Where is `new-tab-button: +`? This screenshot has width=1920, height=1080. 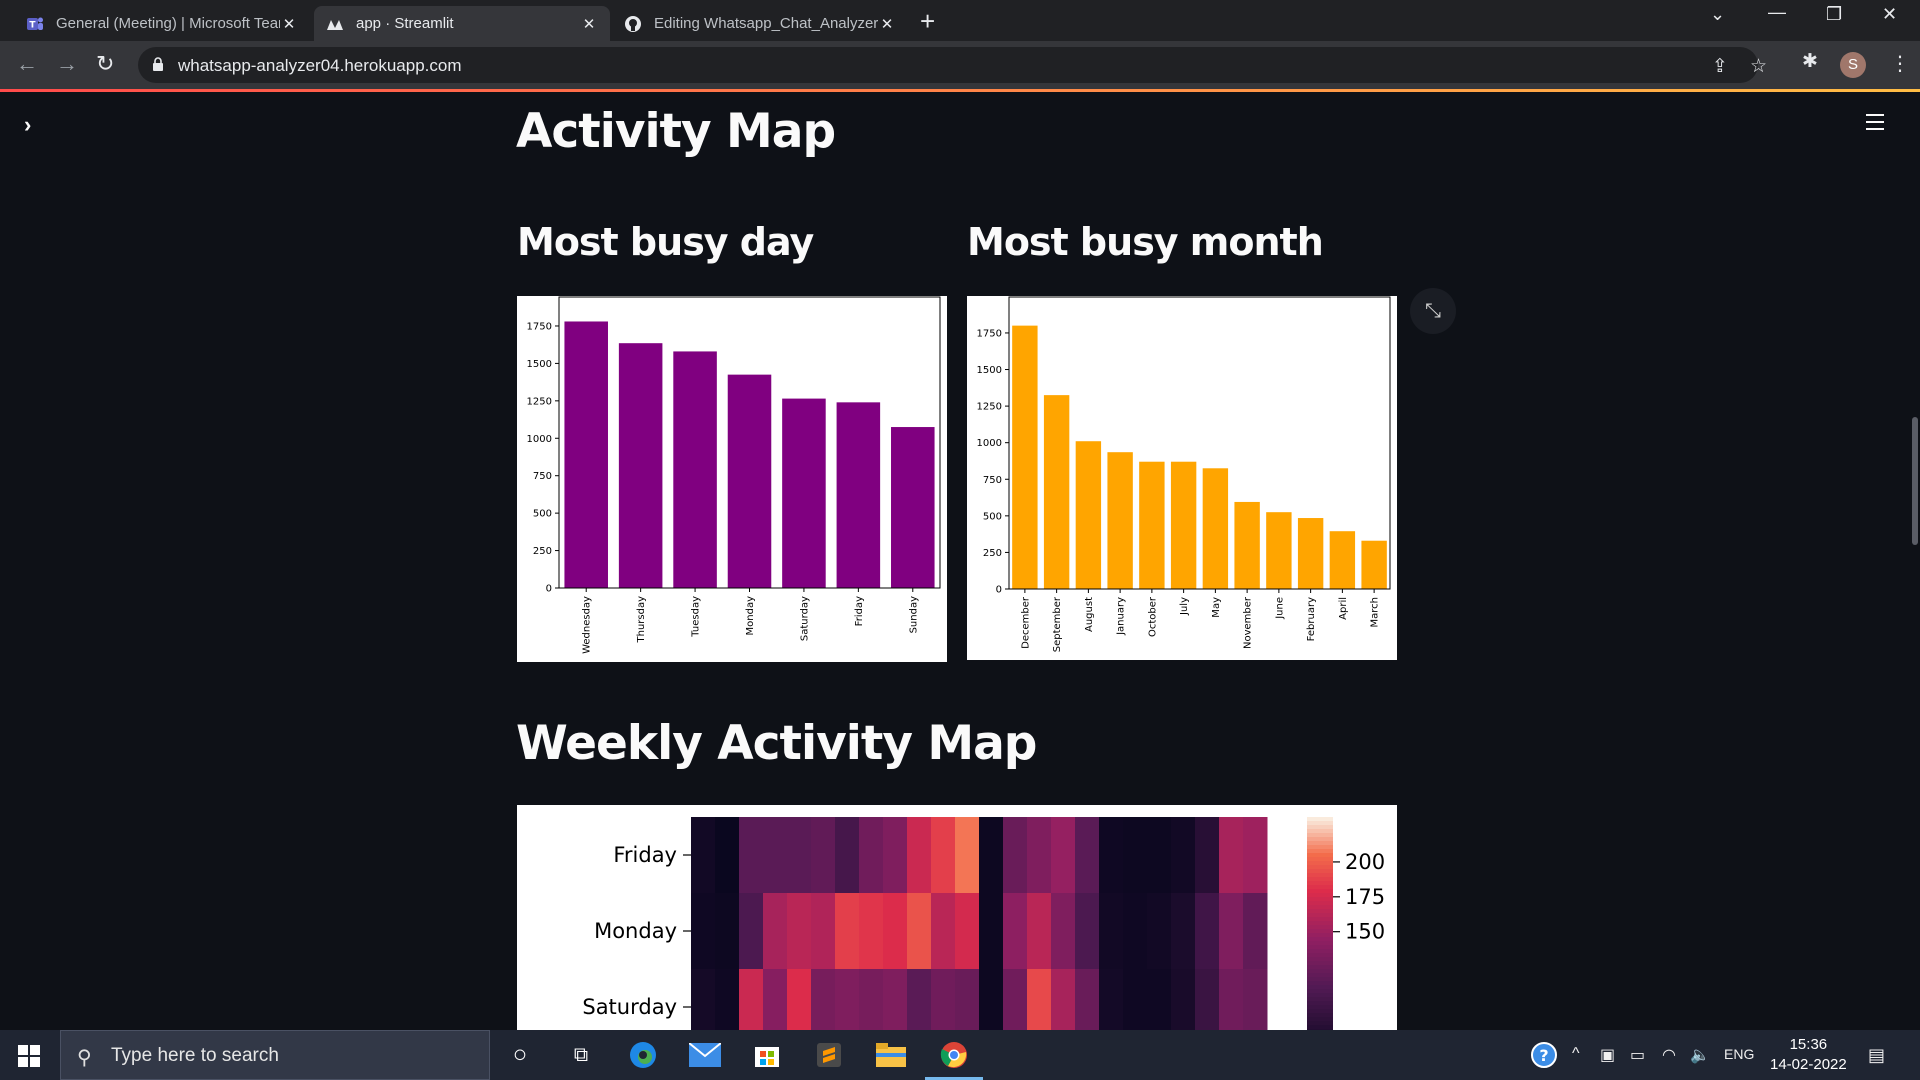
new-tab-button: + is located at coordinates (928, 21).